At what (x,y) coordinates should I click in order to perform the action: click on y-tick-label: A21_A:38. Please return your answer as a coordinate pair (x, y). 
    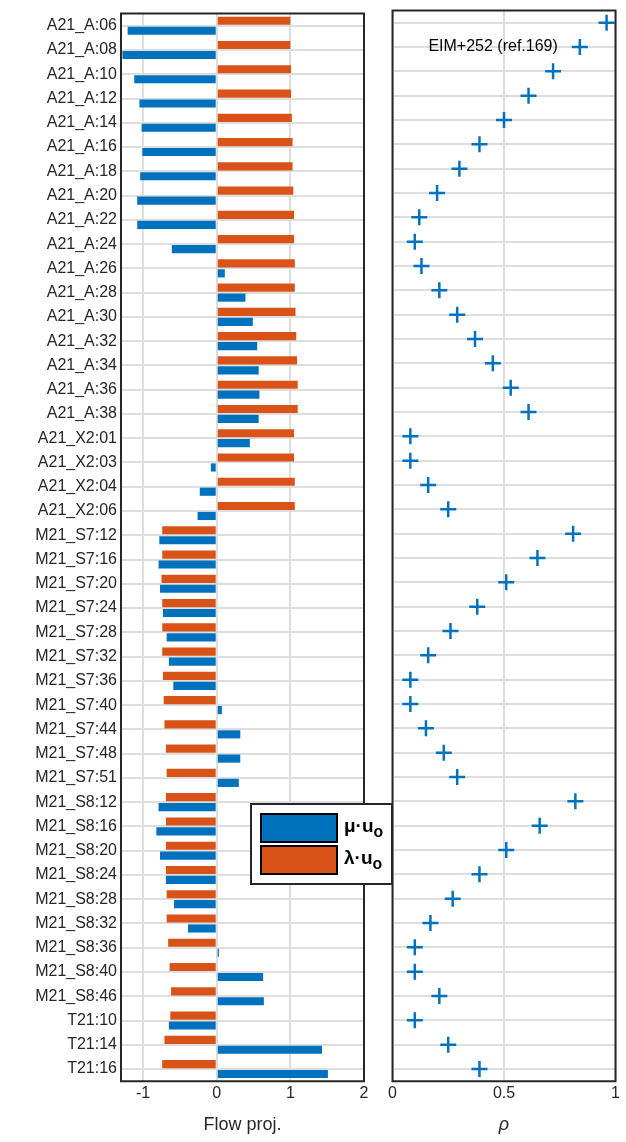
    Looking at the image, I should click on (82, 413).